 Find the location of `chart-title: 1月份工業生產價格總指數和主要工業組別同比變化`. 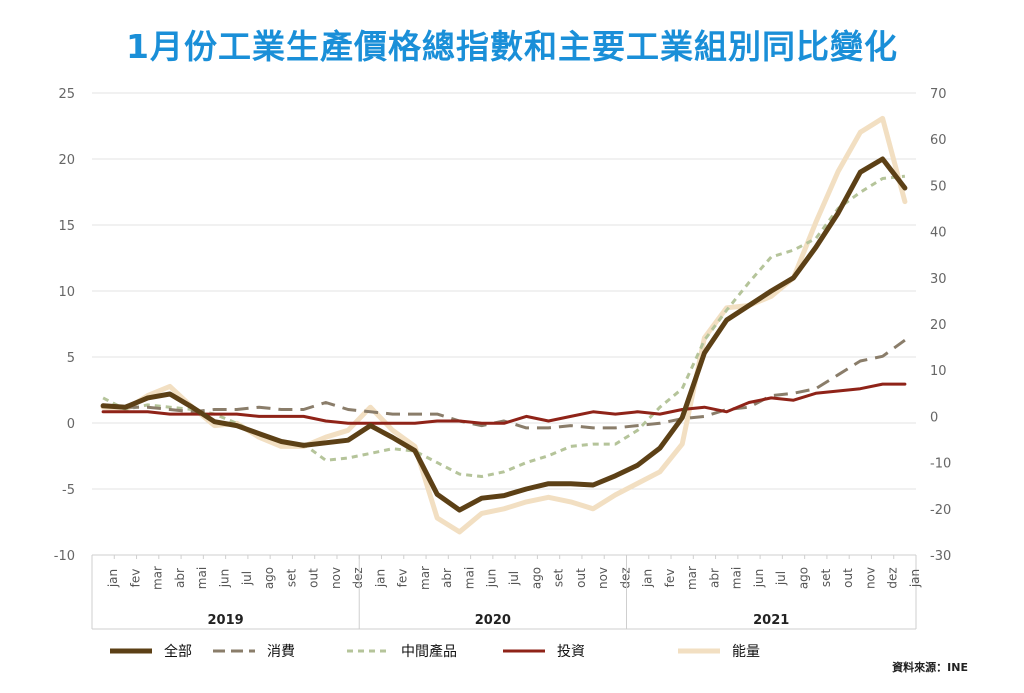

chart-title: 1月份工業生產價格總指數和主要工業組別同比變化 is located at coordinates (512, 46).